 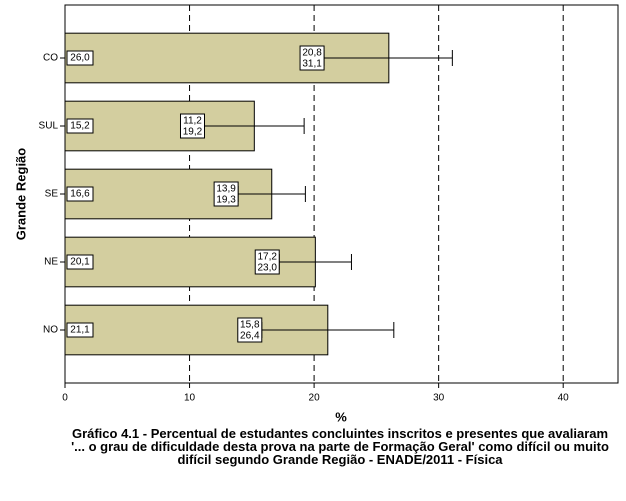 I want to click on x-tick-label: 30, so click(x=439, y=398).